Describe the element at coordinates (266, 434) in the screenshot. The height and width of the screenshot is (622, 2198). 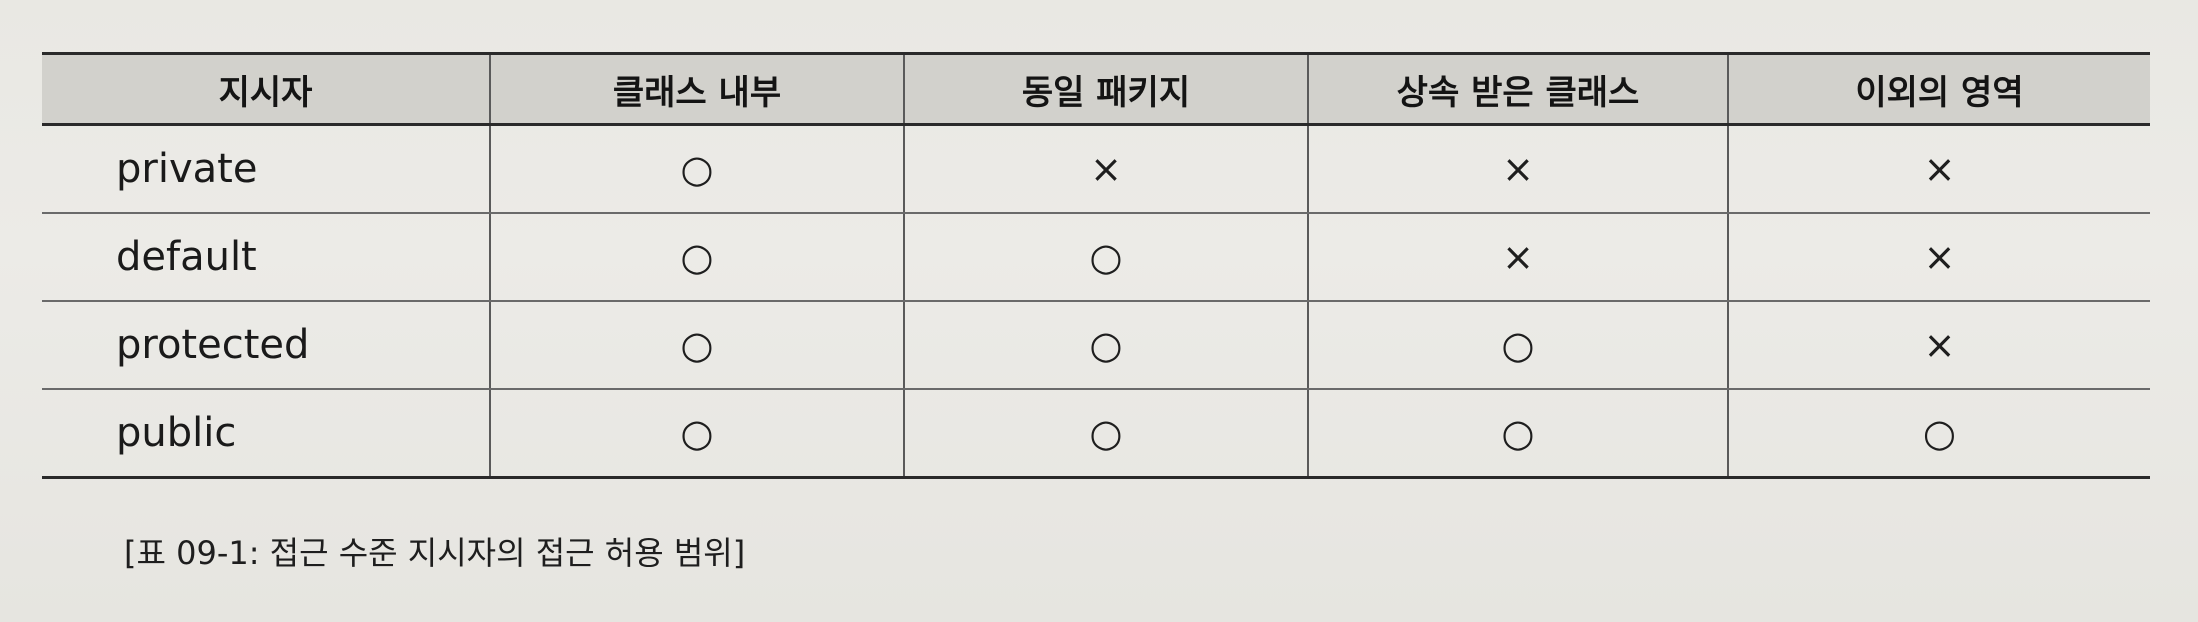
I see `modifier-name: public` at that location.